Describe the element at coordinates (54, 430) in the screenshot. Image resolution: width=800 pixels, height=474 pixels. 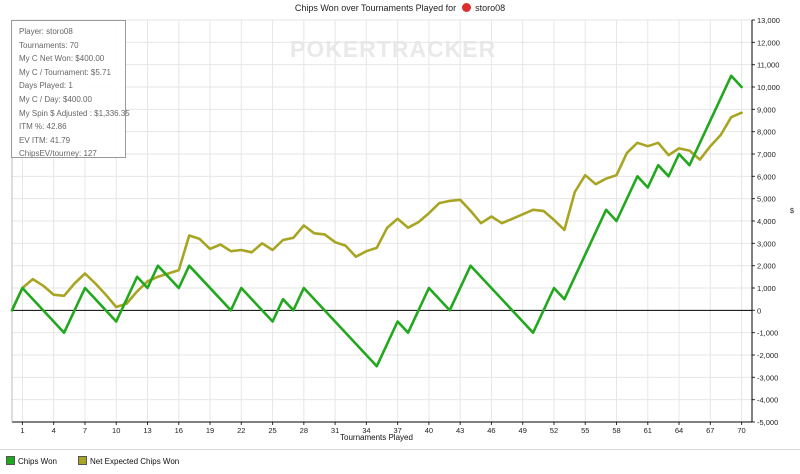
I see `x-tick-label: 4` at that location.